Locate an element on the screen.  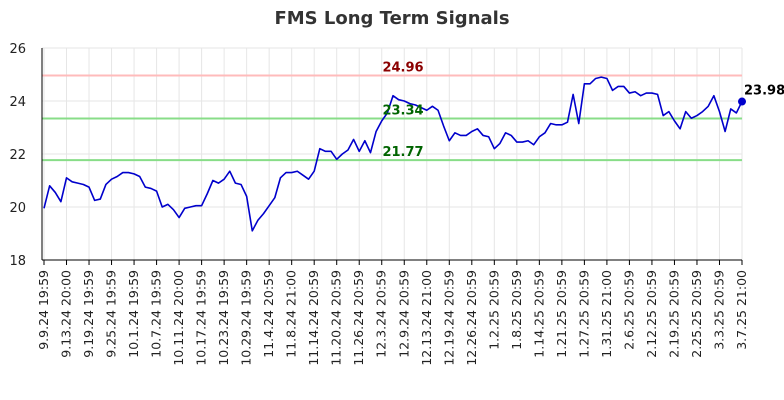
x-tick-label: 2.25.25 20:59 is located at coordinates (696, 314).